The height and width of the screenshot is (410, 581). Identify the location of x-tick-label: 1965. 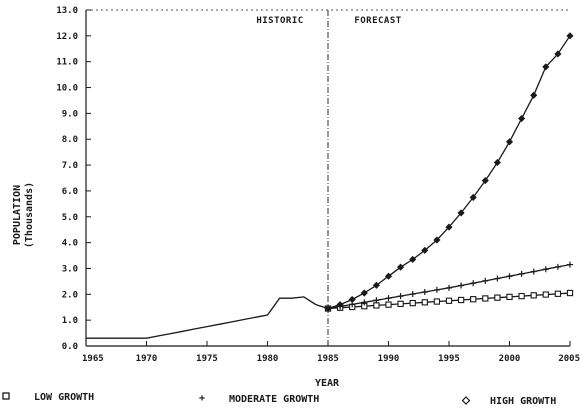
(93, 359).